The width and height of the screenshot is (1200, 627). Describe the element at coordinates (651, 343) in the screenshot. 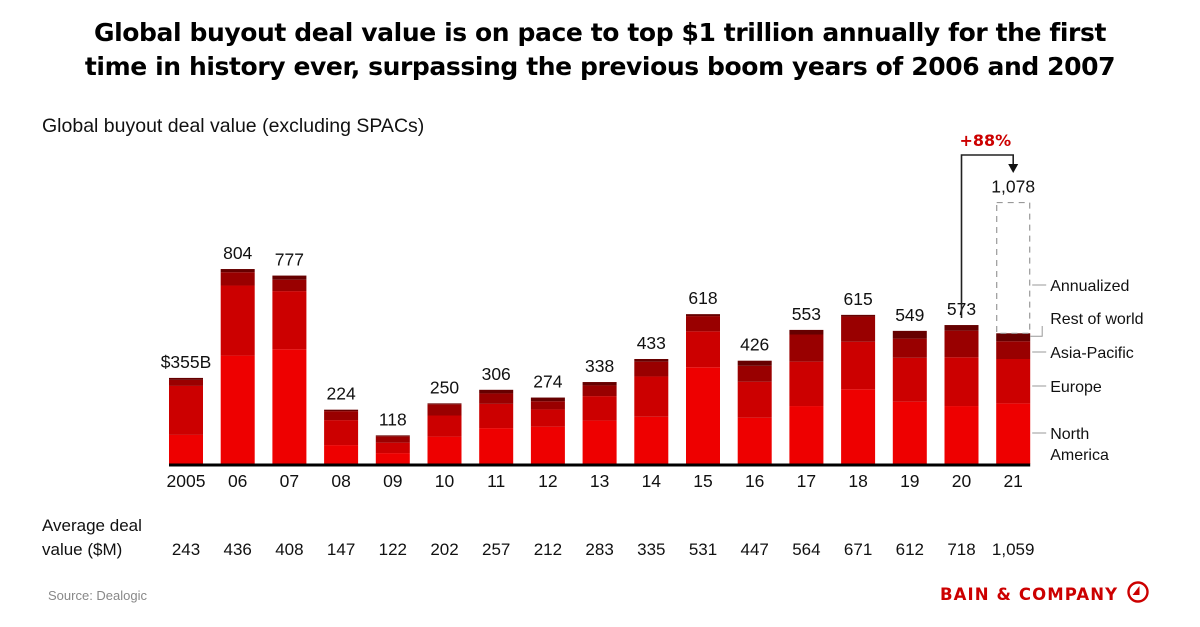

I see `total-value-label: 433` at that location.